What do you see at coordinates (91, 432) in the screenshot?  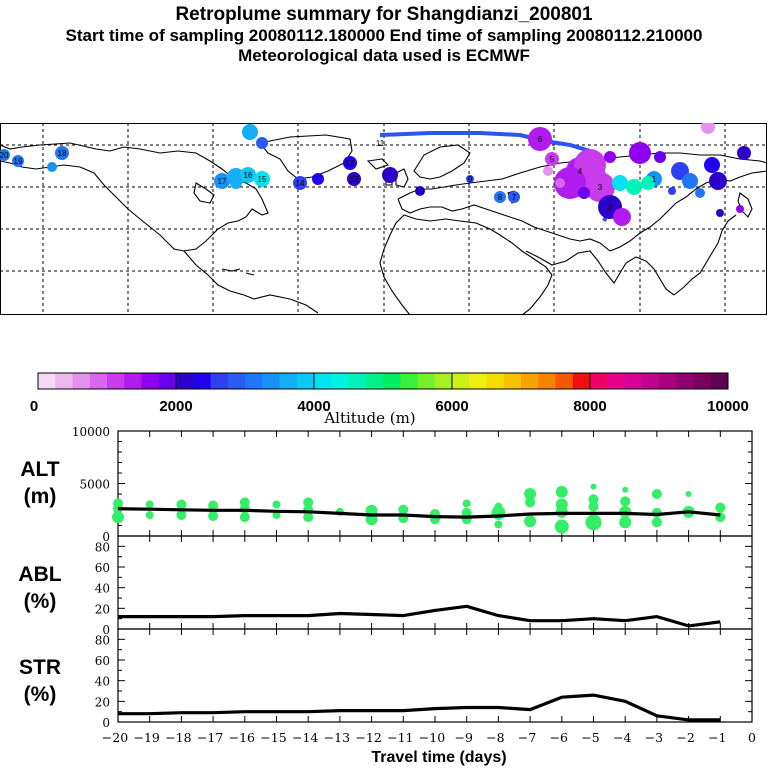 I see `y-tick-label: 10000` at bounding box center [91, 432].